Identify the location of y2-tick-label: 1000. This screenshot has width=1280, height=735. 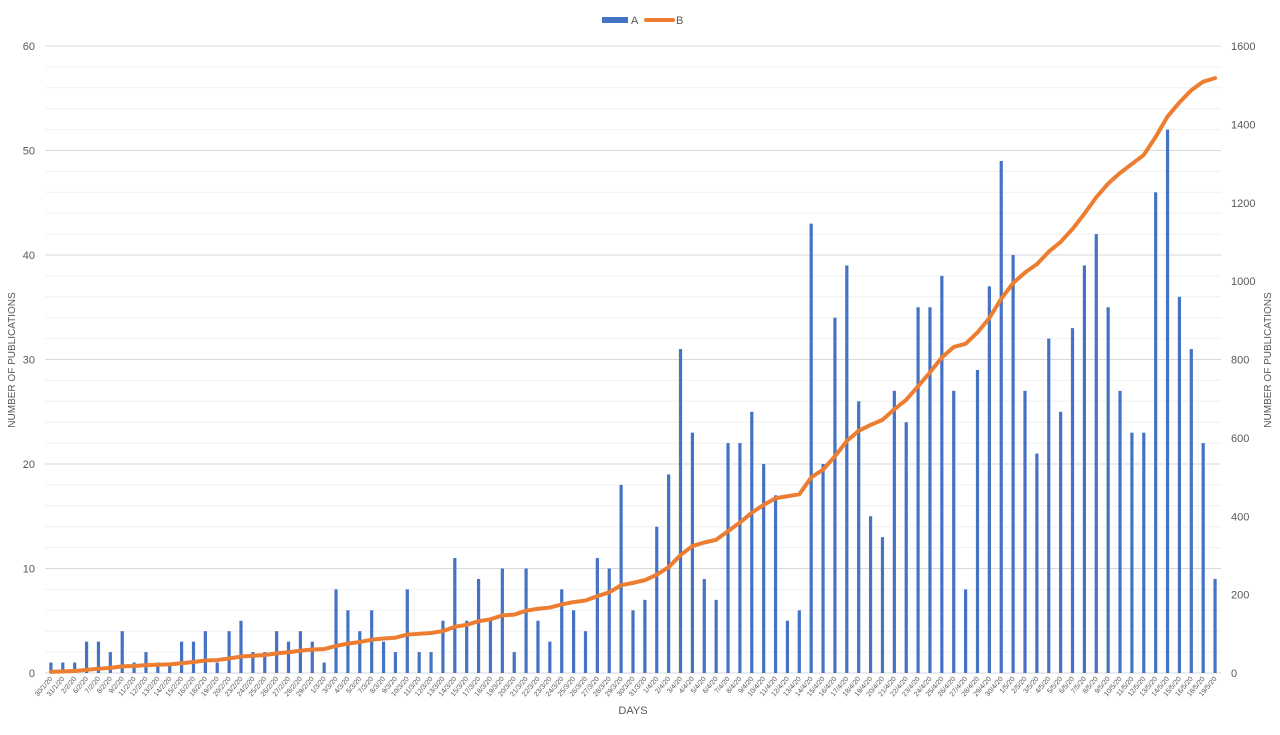
(1243, 282).